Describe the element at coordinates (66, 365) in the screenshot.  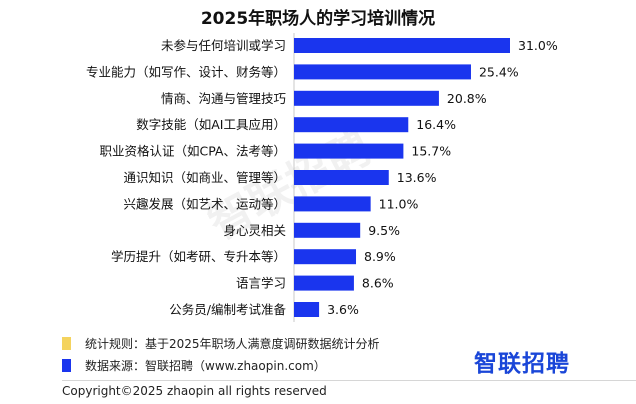
I see `source-legend-square` at that location.